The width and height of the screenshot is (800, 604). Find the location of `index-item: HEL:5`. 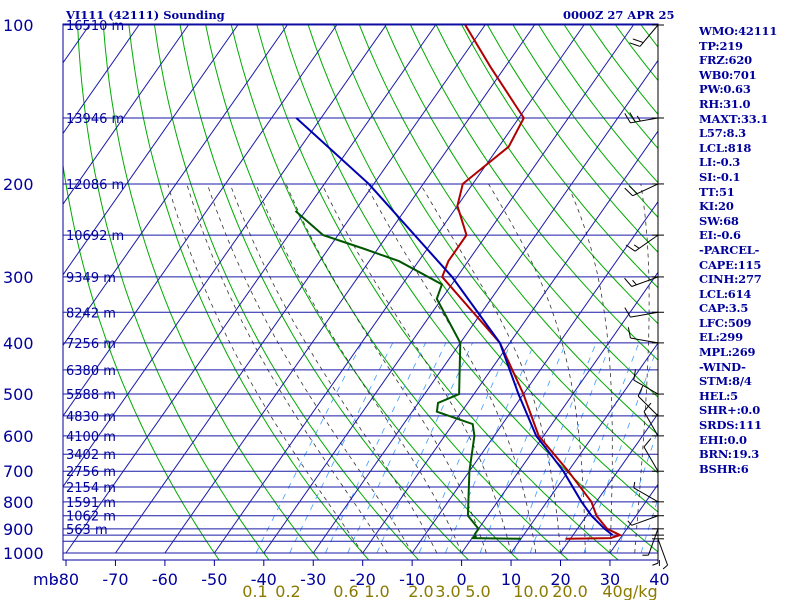

index-item: HEL:5 is located at coordinates (749, 396).